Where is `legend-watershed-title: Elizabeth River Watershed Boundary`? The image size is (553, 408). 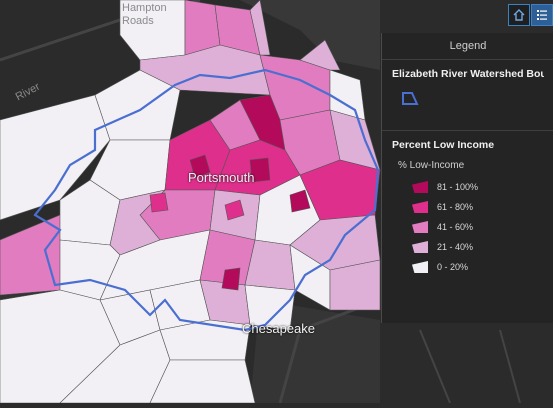
legend-watershed-title: Elizabeth River Watershed Boundary is located at coordinates (468, 74).